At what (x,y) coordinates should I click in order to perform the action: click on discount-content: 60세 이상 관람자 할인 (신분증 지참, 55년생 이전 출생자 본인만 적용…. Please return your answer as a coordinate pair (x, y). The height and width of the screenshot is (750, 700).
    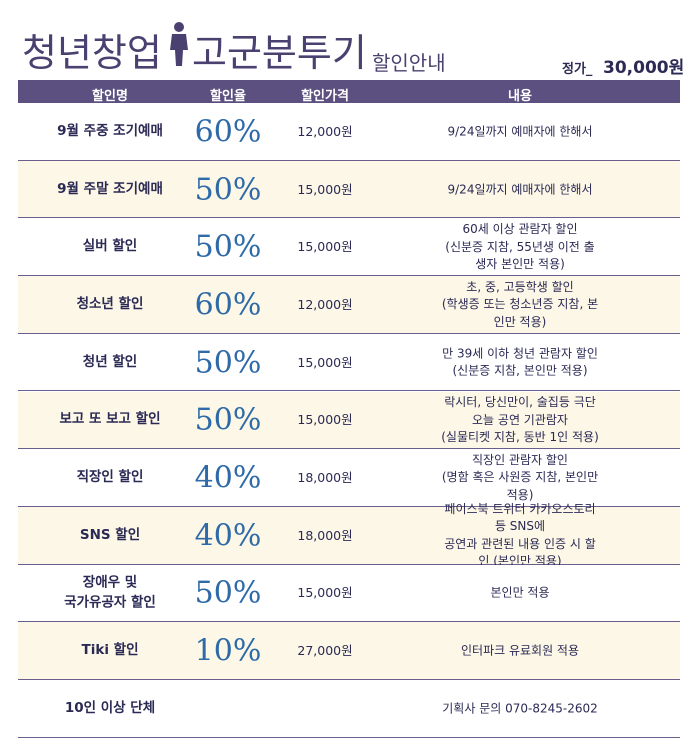
    Looking at the image, I should click on (520, 247).